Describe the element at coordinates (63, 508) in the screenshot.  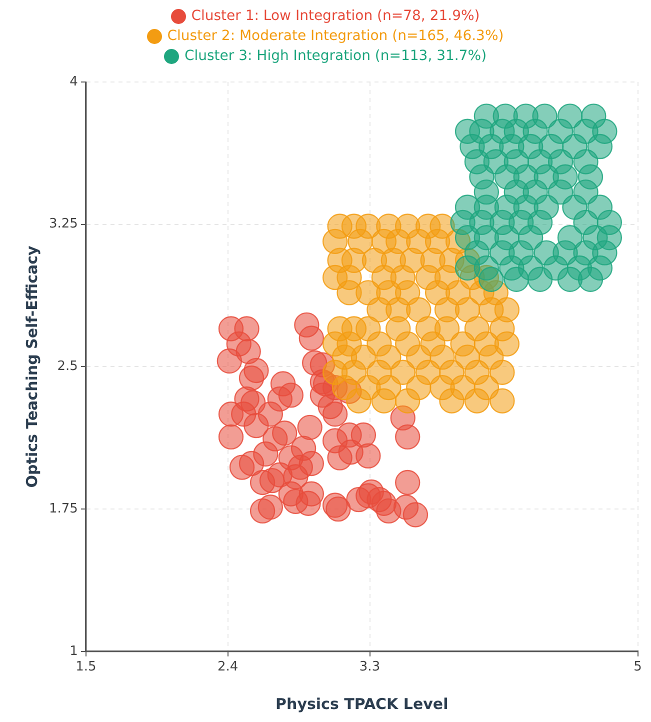
I see `y-tick-label: 1.75` at that location.